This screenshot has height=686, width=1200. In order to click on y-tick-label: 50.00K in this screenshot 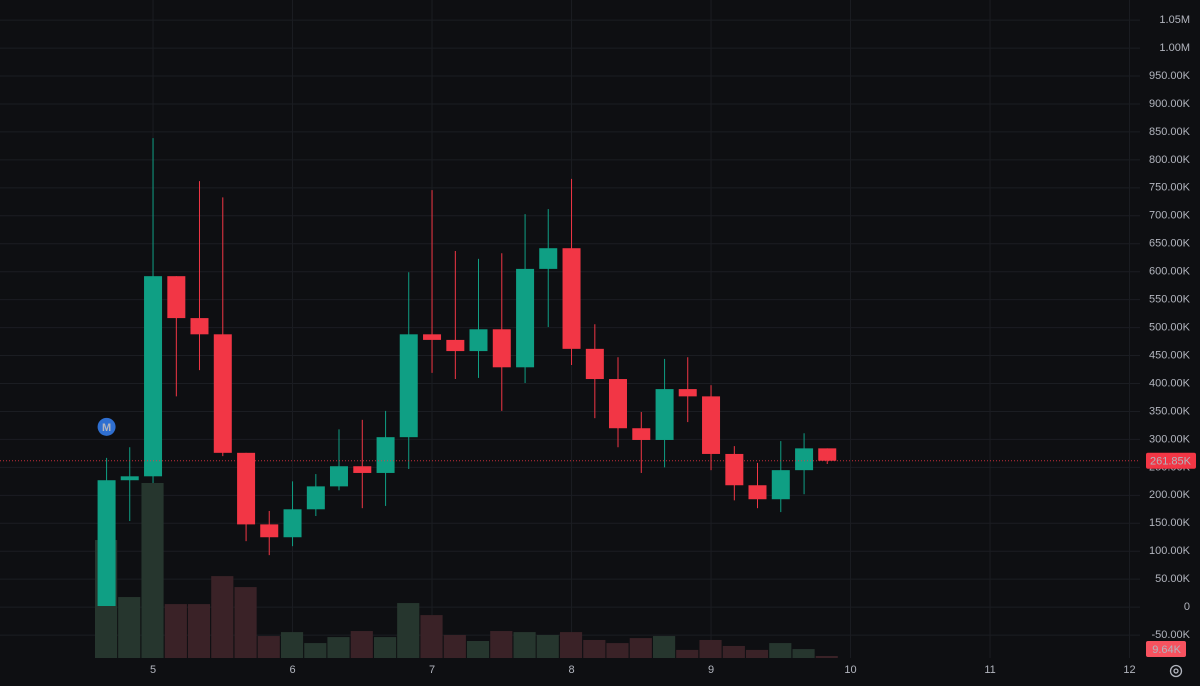, I will do `click(1173, 579)`.